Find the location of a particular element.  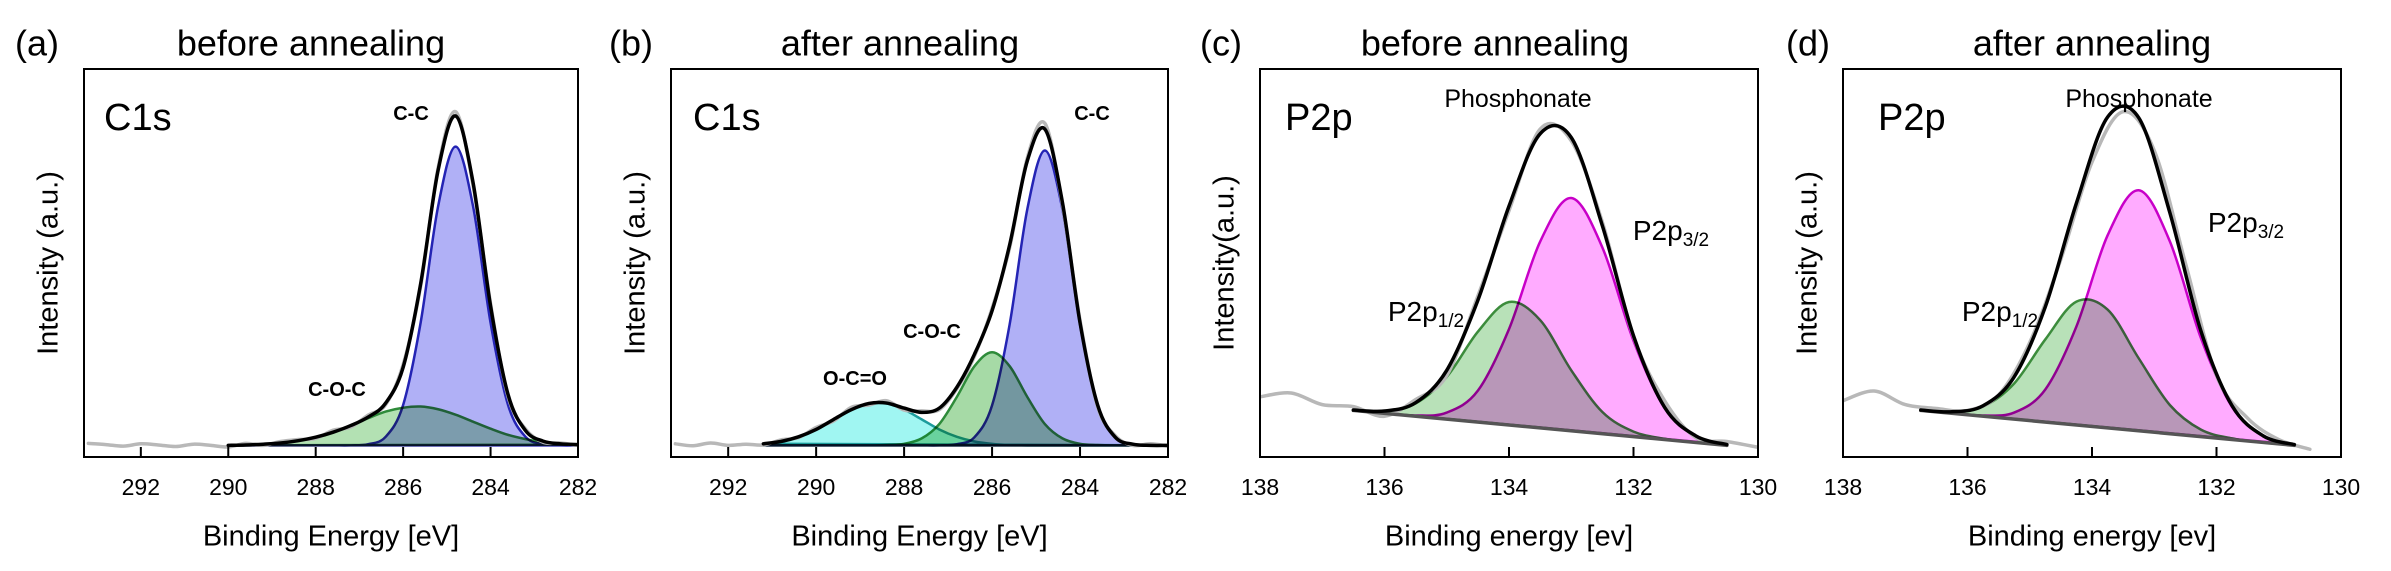

annotation-text: O-C=O is located at coordinates (855, 379).